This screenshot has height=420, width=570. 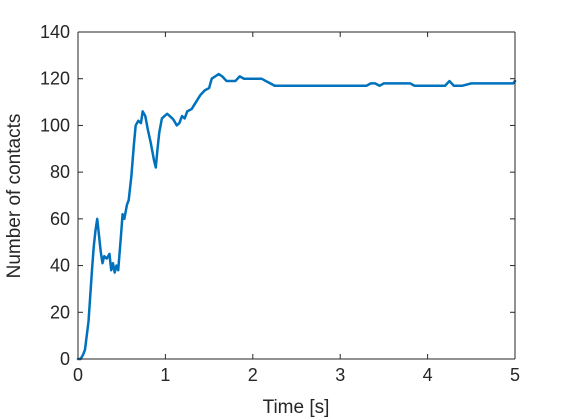 I want to click on x-tick-label: 2, so click(x=253, y=375).